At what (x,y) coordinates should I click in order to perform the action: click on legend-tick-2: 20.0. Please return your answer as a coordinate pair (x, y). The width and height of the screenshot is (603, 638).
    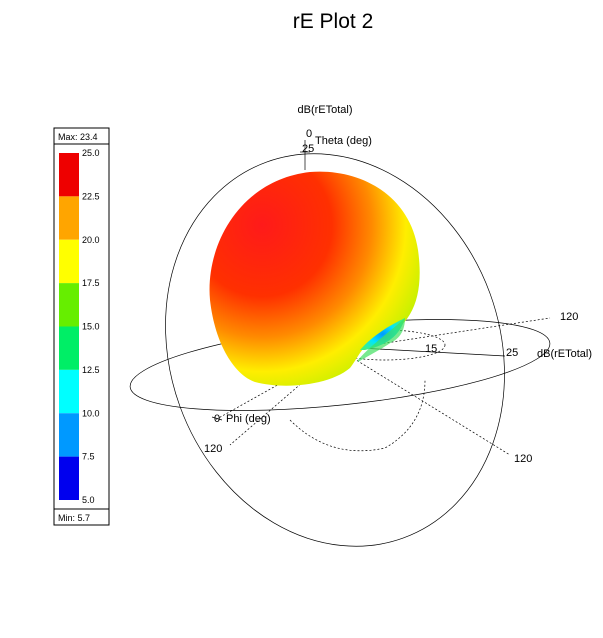
    Looking at the image, I should click on (91, 240).